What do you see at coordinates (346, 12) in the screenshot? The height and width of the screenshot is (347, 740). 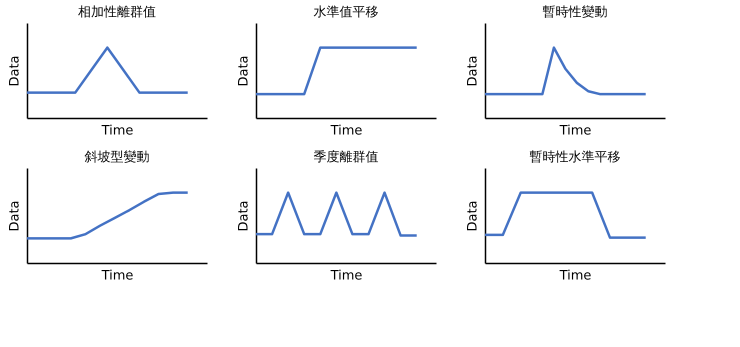 I see `chart-title: 水準值平移` at bounding box center [346, 12].